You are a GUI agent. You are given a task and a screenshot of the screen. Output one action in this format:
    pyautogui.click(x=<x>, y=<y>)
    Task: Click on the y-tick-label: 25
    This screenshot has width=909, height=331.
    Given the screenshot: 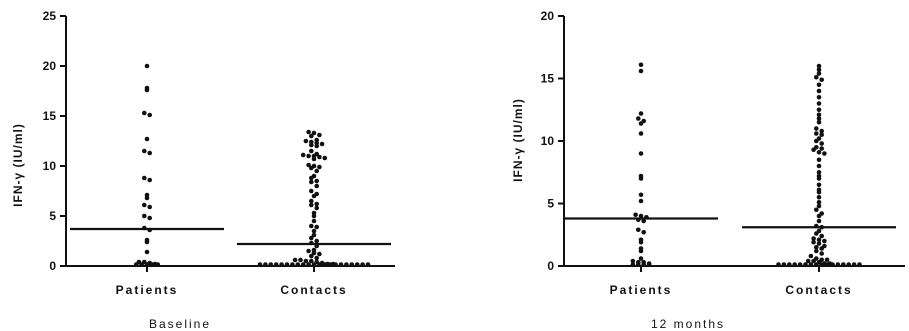 What is the action you would take?
    pyautogui.click(x=50, y=16)
    